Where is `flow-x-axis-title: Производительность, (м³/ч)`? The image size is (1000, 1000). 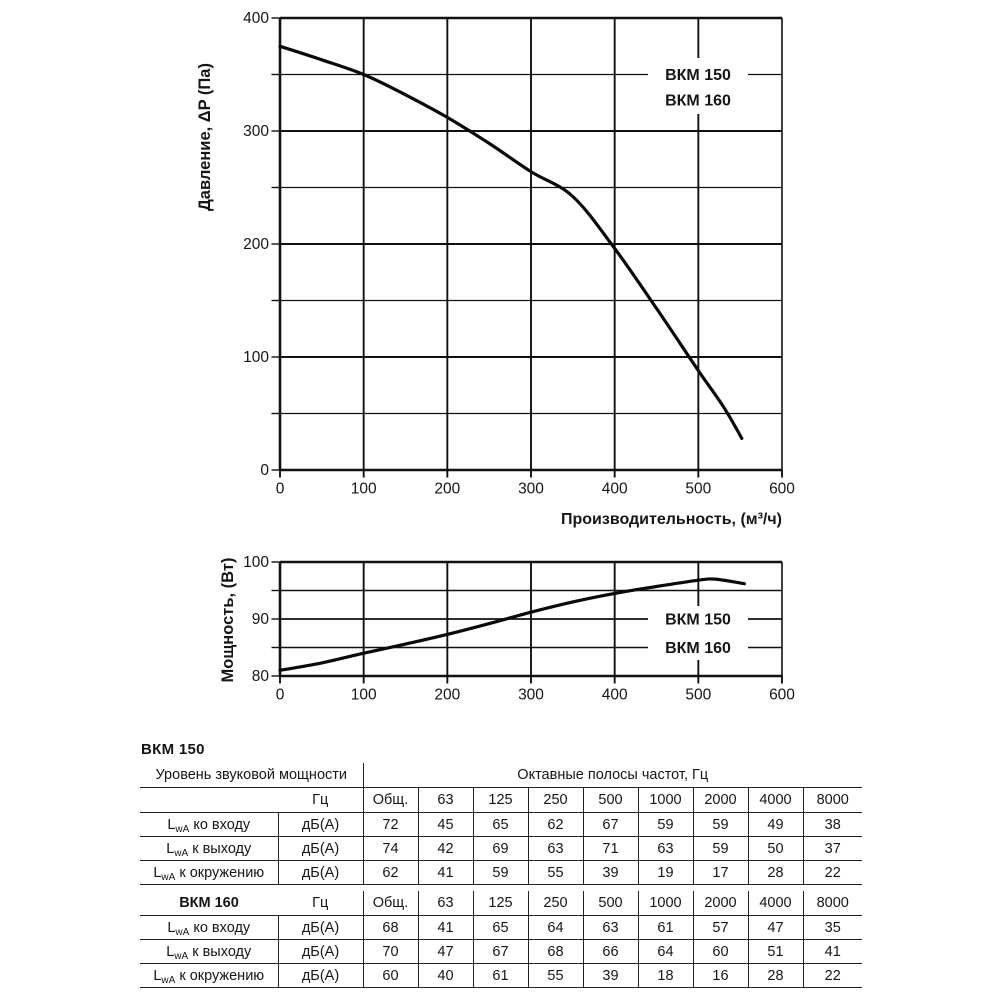 flow-x-axis-title: Производительность, (м³/ч) is located at coordinates (671, 519).